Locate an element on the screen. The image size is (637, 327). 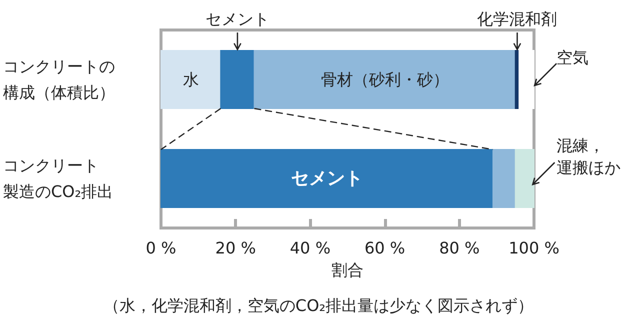
series-label: 骨材（砂利・砂） is located at coordinates (384, 79).